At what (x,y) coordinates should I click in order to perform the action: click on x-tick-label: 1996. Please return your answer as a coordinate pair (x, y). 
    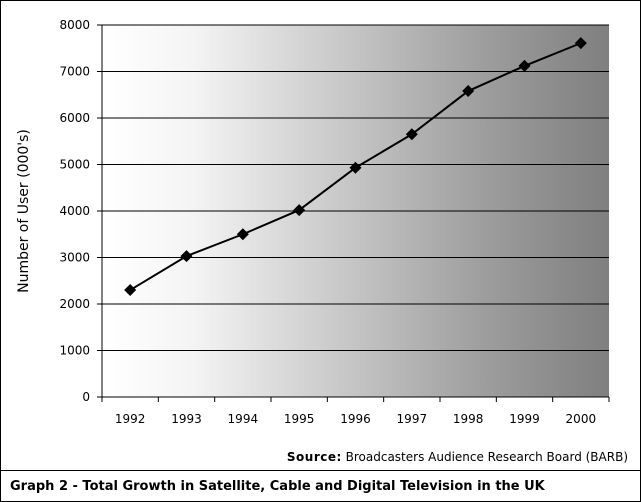
    Looking at the image, I should click on (355, 419).